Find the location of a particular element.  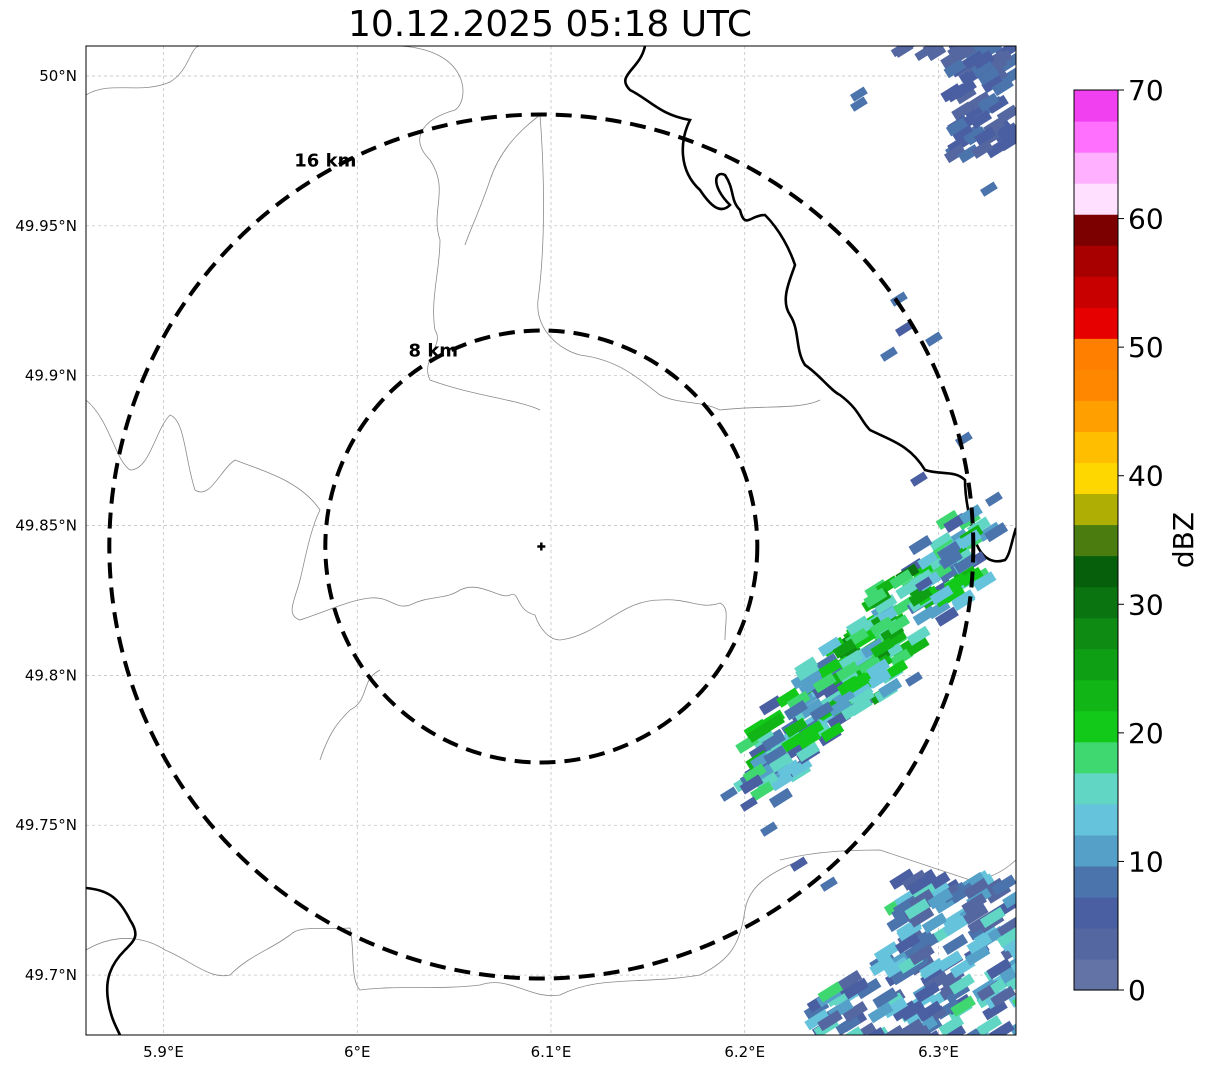

y-tick-label: 49.9°N is located at coordinates (51, 376).